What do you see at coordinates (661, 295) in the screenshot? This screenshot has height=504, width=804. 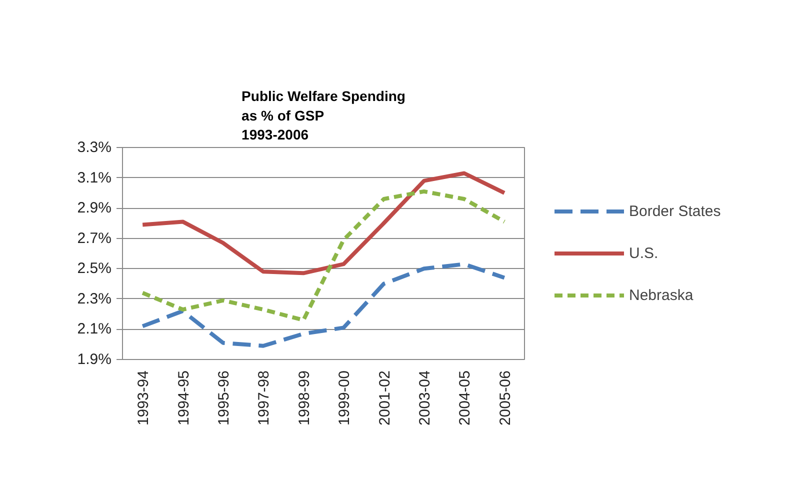 I see `legend-label: Nebraska` at bounding box center [661, 295].